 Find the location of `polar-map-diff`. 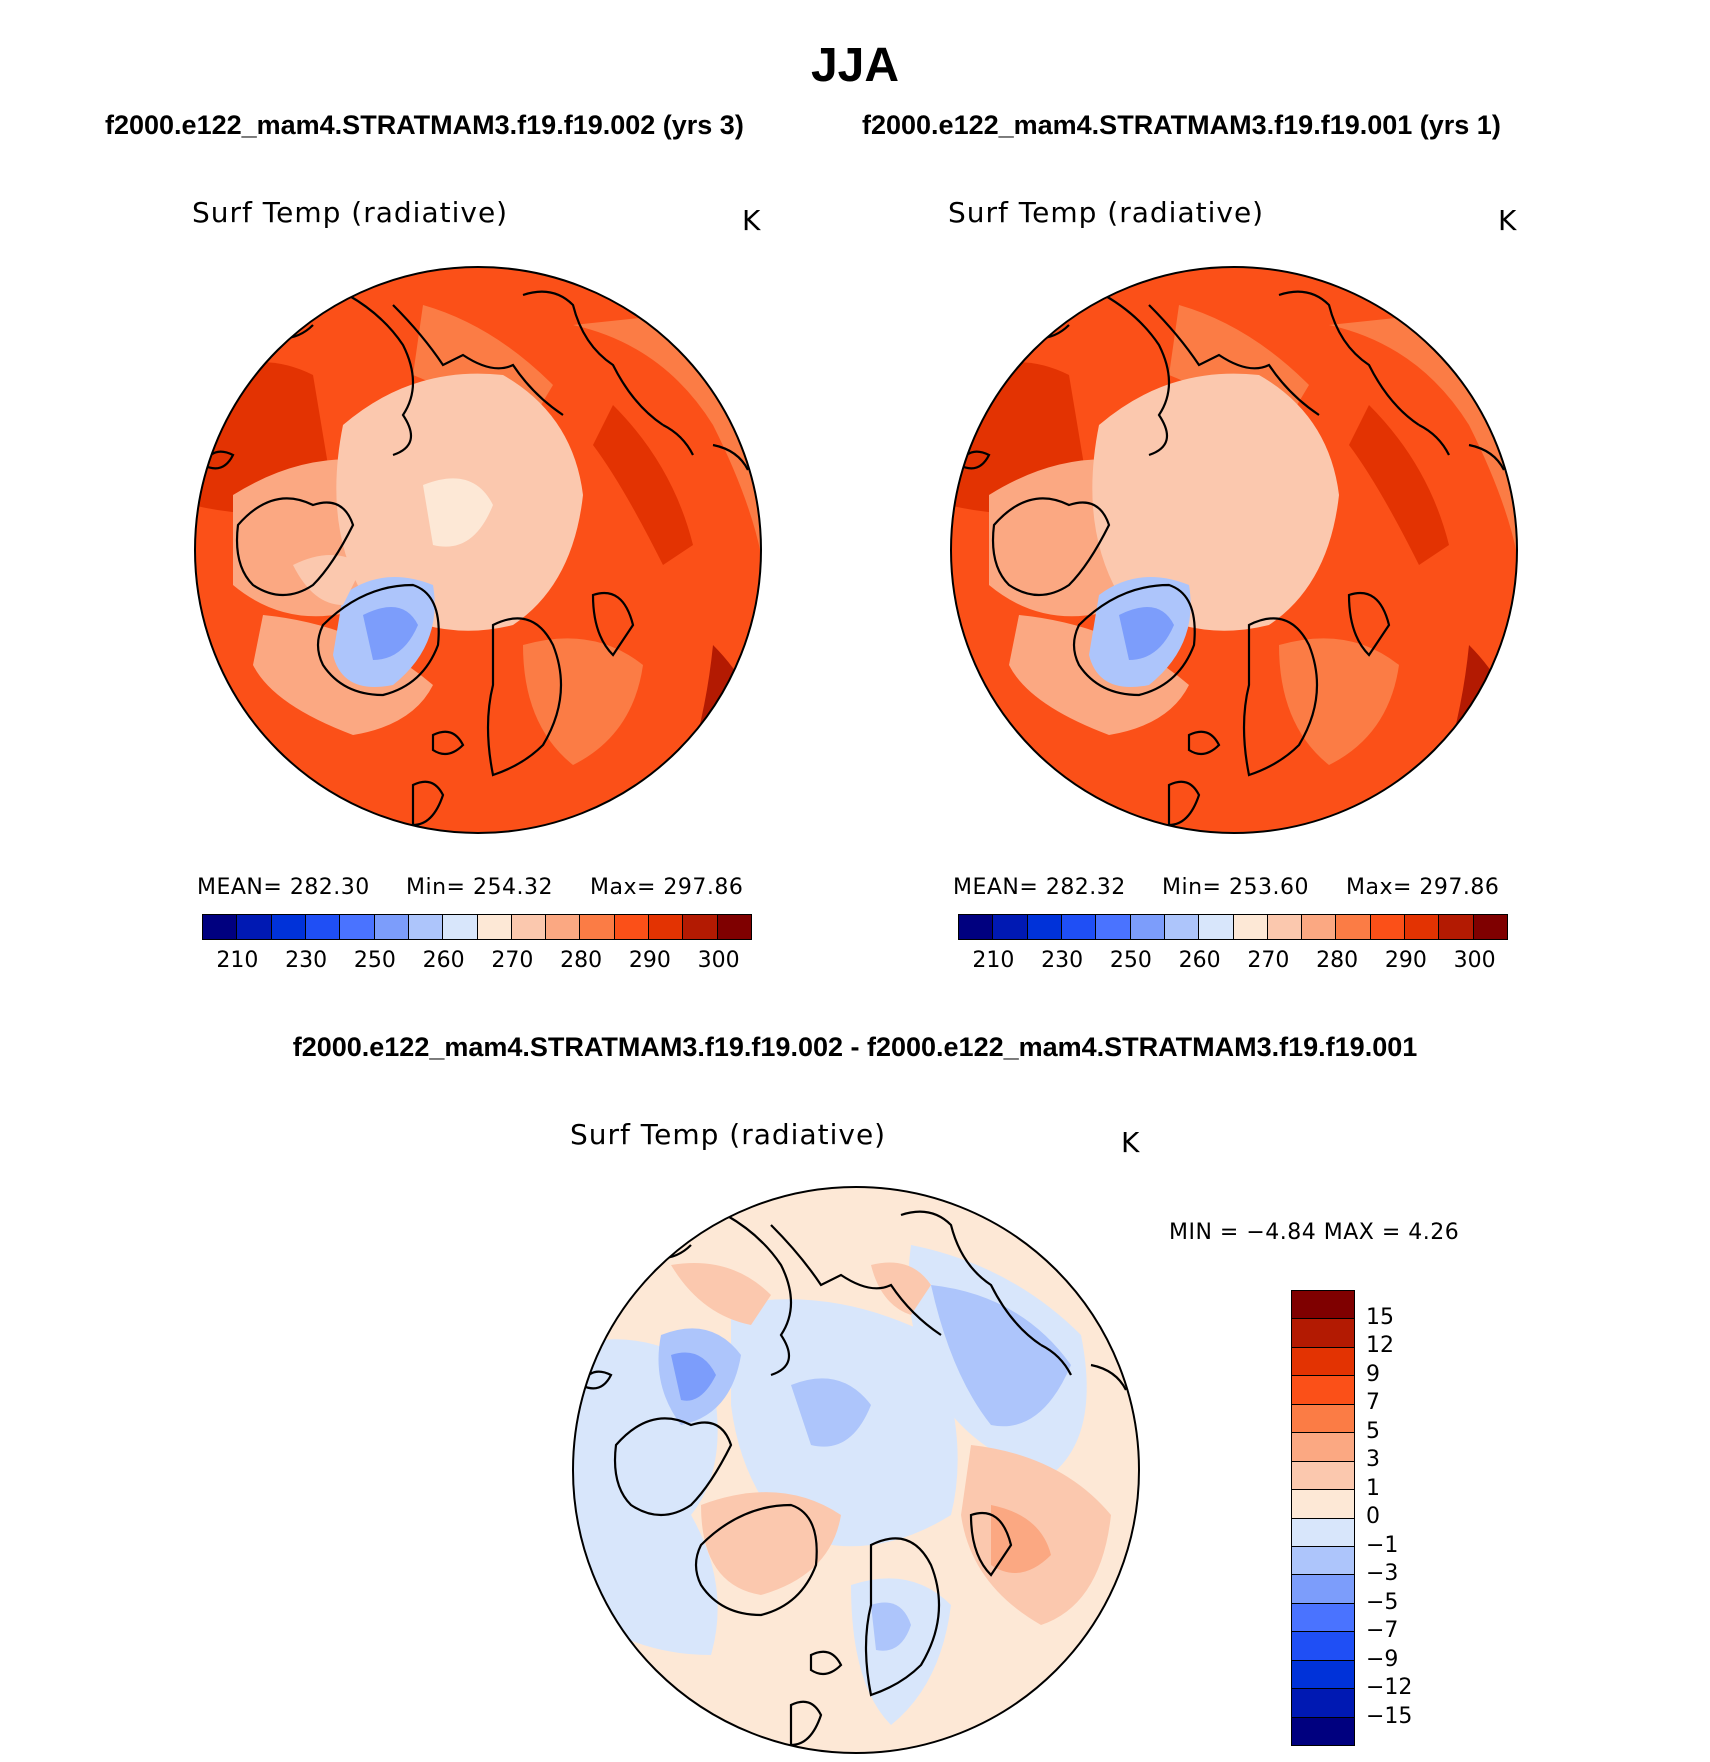

polar-map-diff is located at coordinates (856, 1470).